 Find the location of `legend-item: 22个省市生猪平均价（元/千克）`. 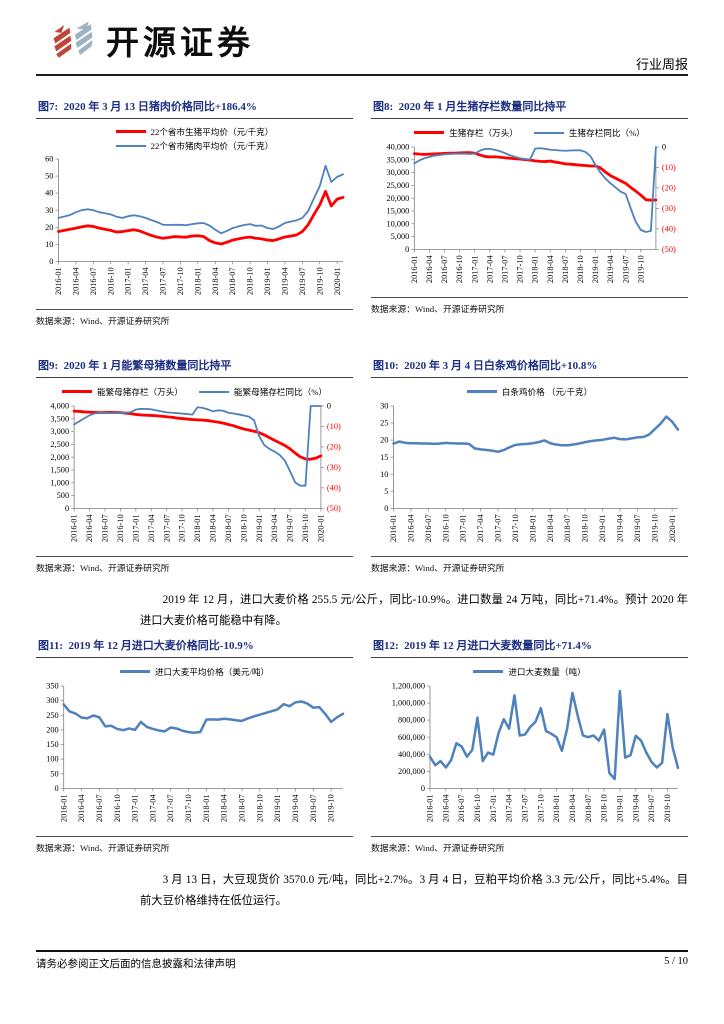

legend-item: 22个省市生猪平均价（元/千克） is located at coordinates (194, 132).